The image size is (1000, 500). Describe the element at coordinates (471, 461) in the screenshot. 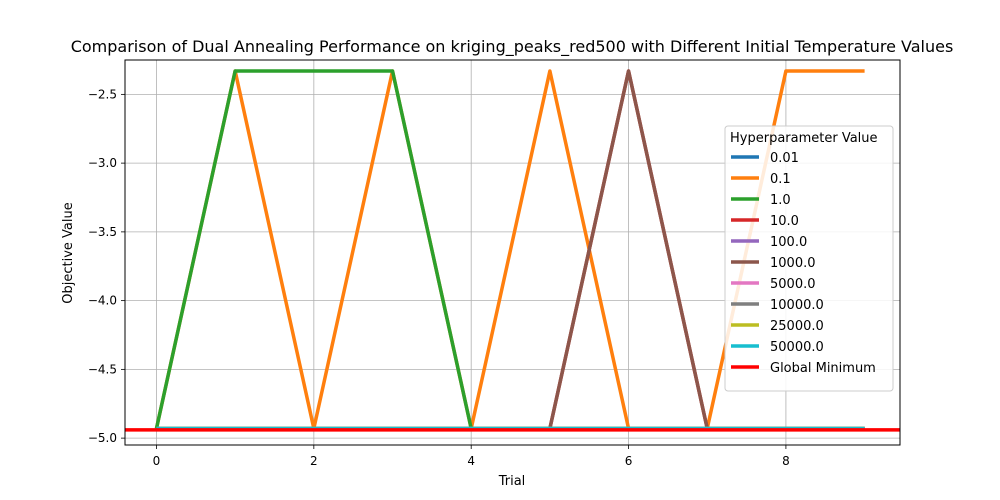

I see `x-tick-label: 4` at that location.